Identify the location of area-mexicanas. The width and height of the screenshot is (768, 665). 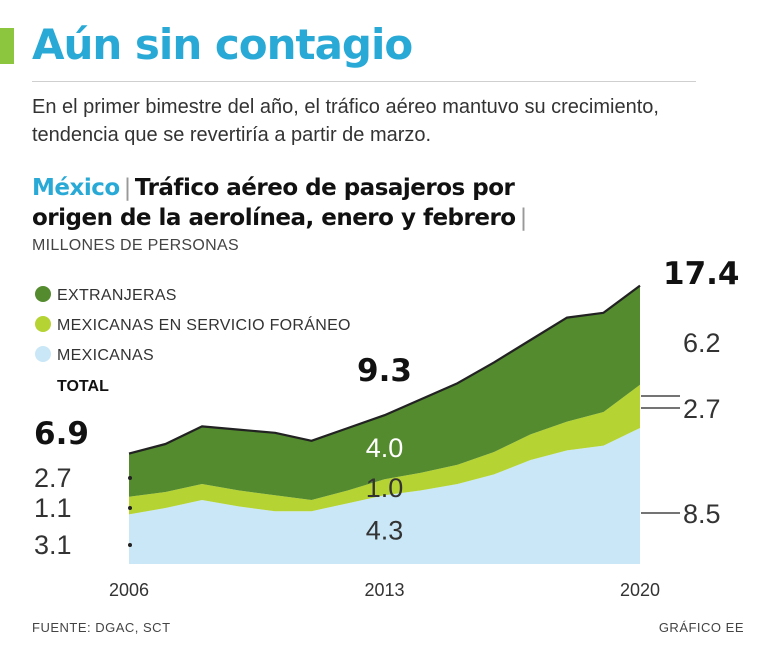
(384, 496).